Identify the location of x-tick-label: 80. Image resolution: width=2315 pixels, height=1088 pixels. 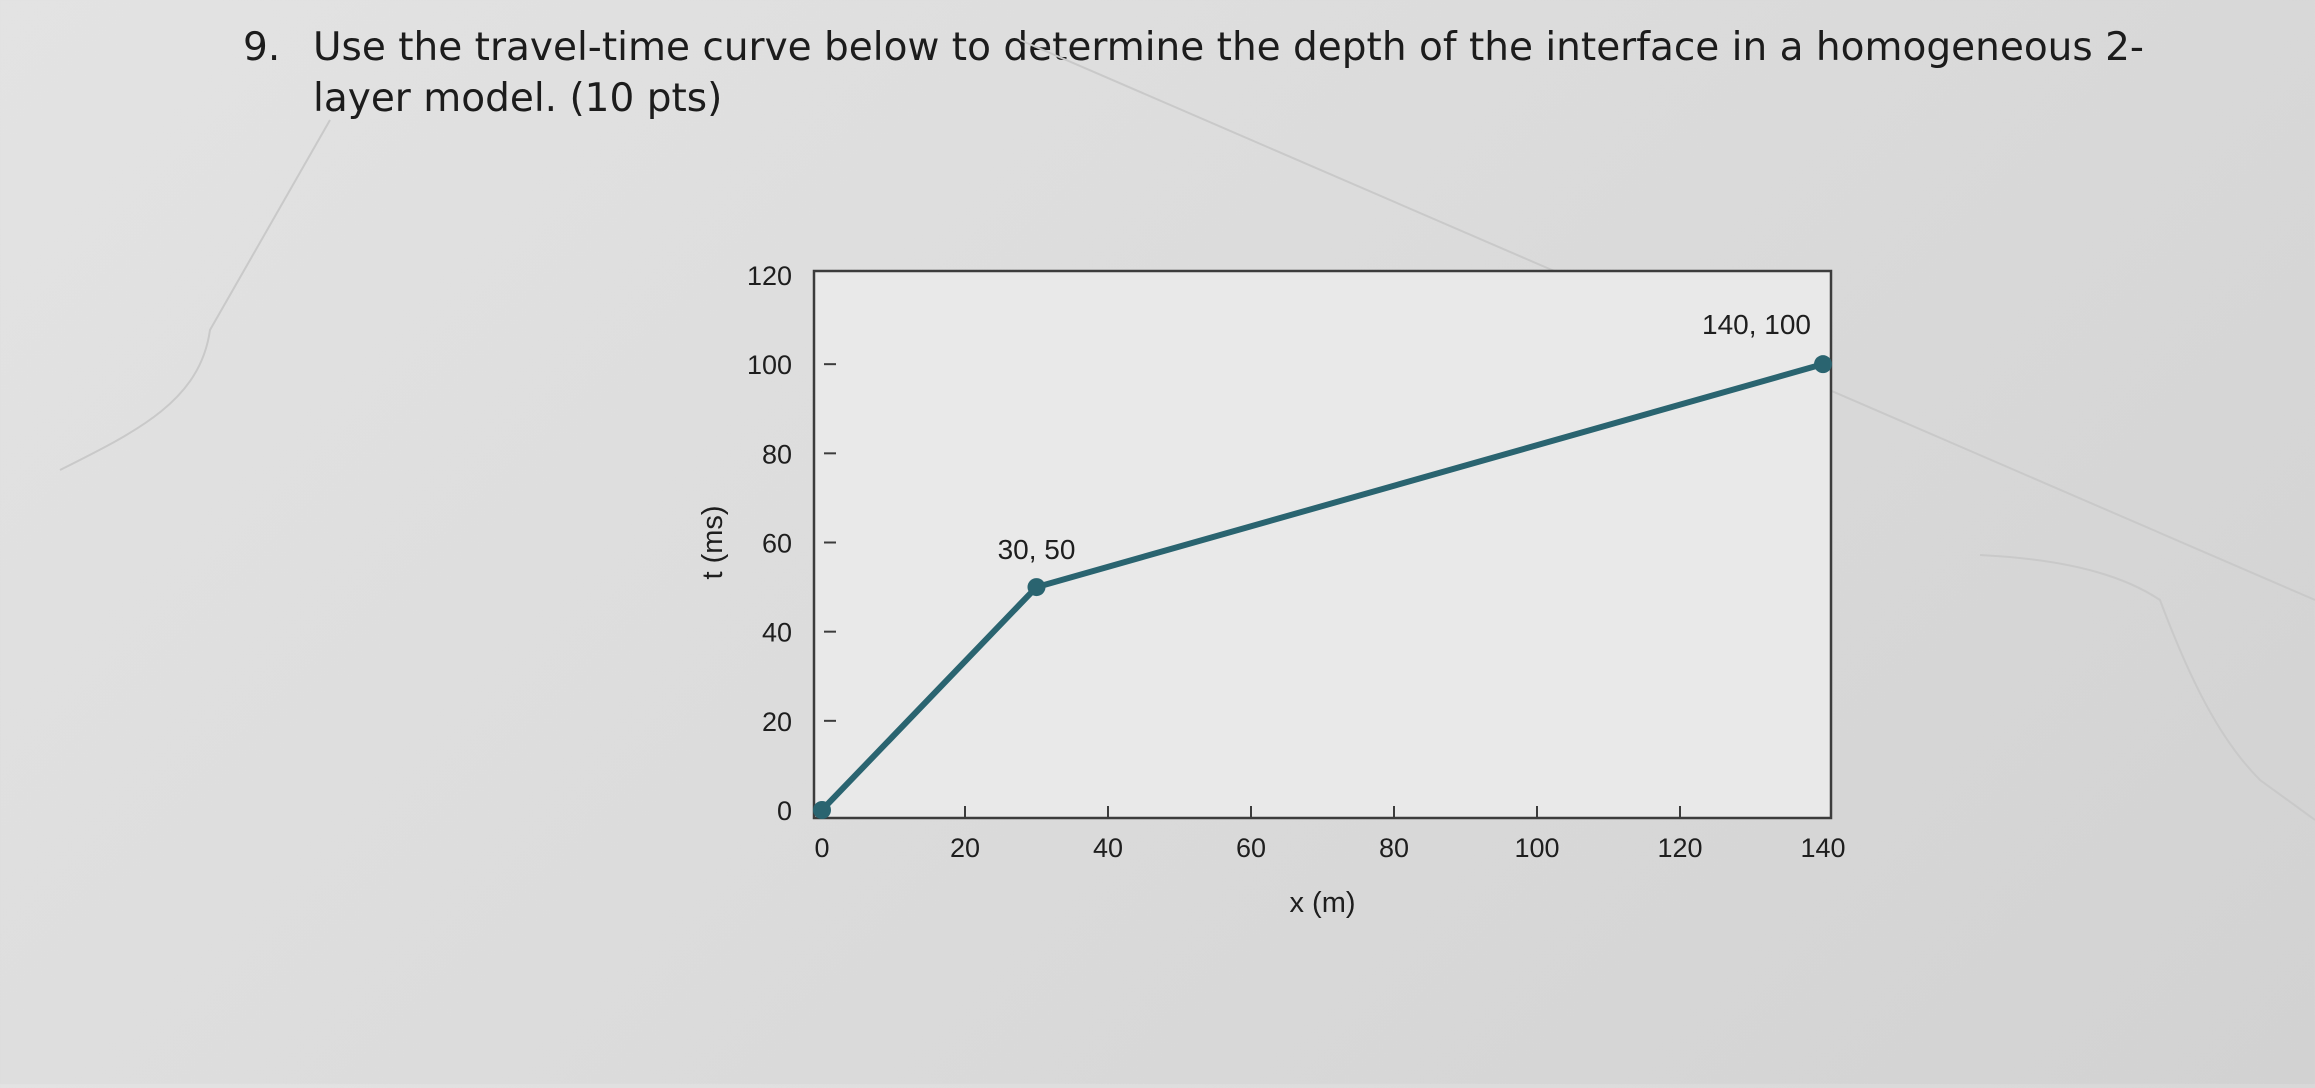
(1394, 848).